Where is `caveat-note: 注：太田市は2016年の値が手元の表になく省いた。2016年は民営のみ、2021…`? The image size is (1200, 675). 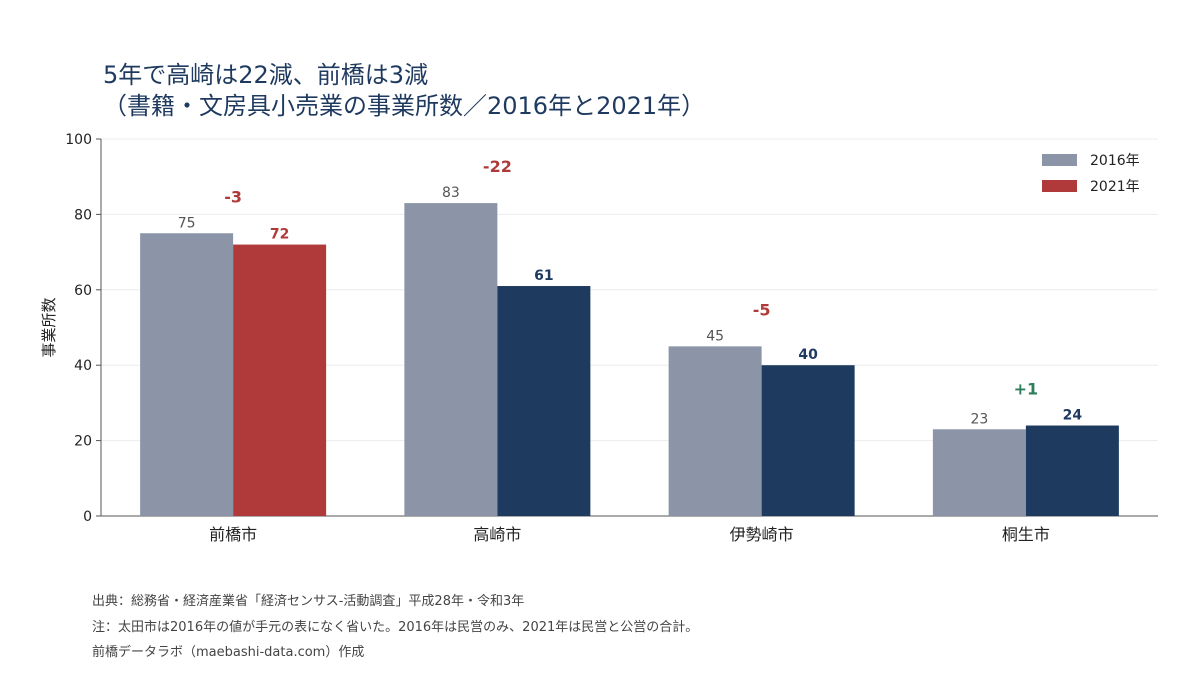
caveat-note: 注：太田市は2016年の値が手元の表になく省いた。2016年は民営のみ、2021… is located at coordinates (395, 627).